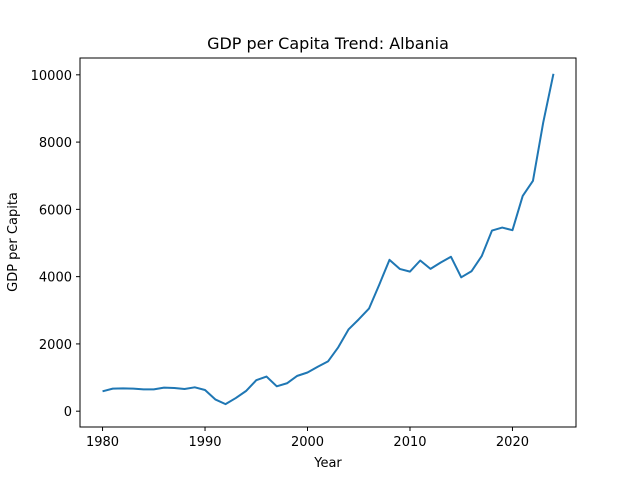 Image resolution: width=640 pixels, height=480 pixels. I want to click on x-tick-label: 2020, so click(512, 442).